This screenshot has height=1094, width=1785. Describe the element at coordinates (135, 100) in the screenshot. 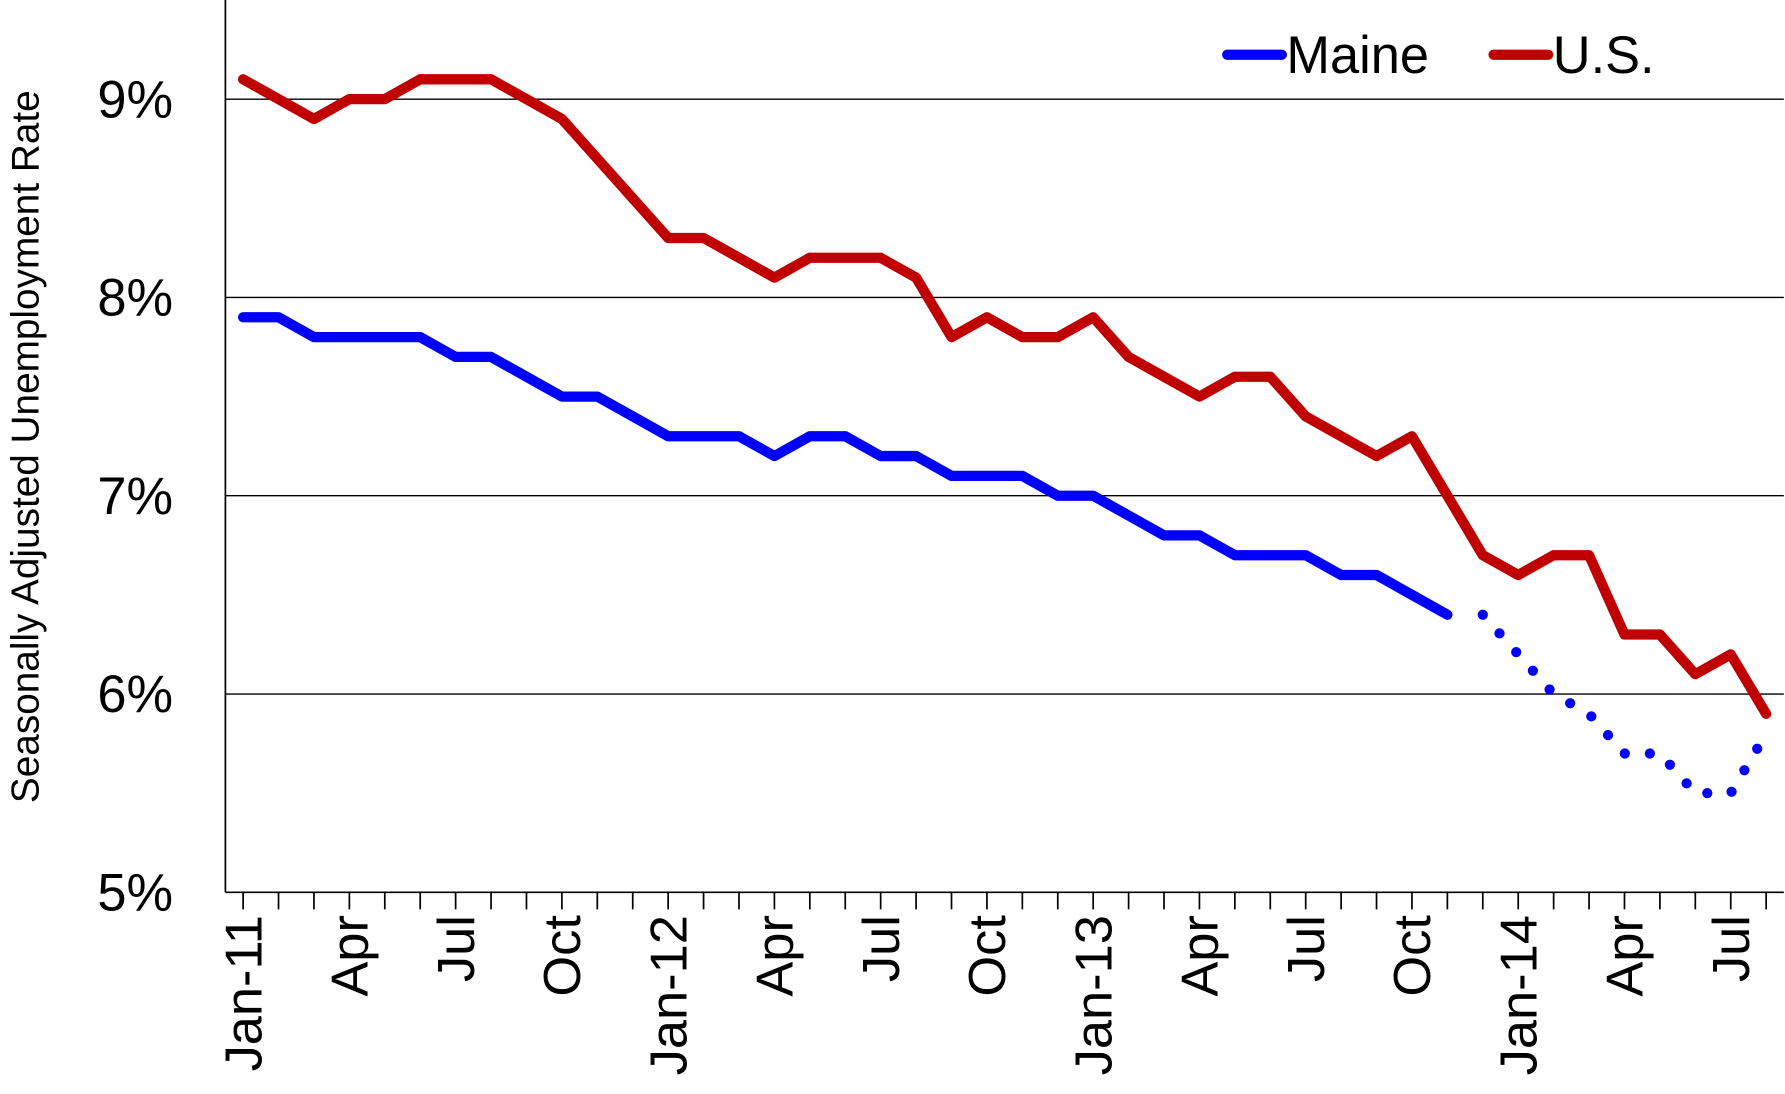

I see `y-tick-label: 9%` at that location.